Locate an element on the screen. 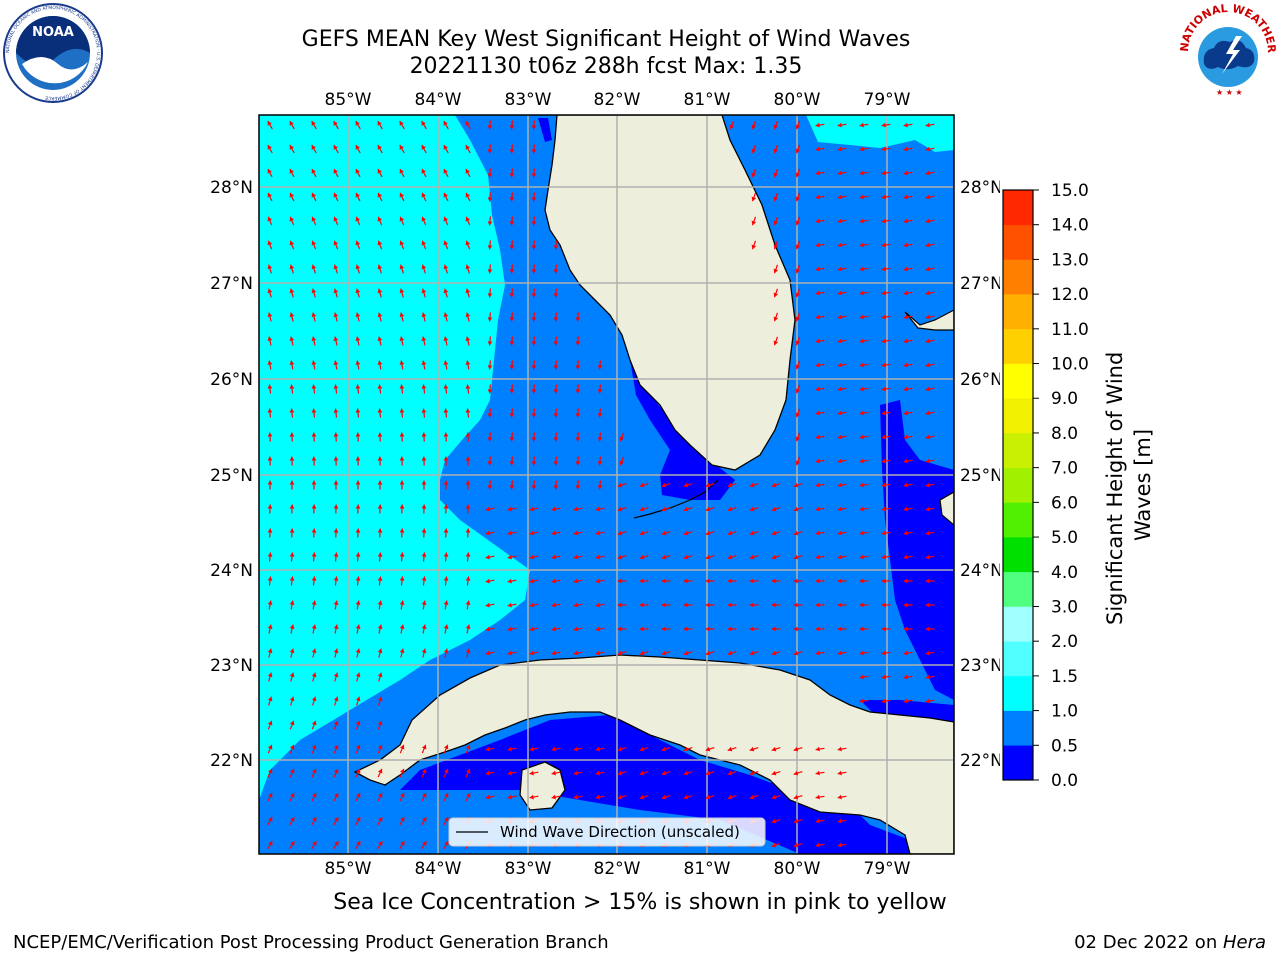 This screenshot has height=960, width=1280. footer-date-text: 02 Dec 2022 on is located at coordinates (1148, 942).